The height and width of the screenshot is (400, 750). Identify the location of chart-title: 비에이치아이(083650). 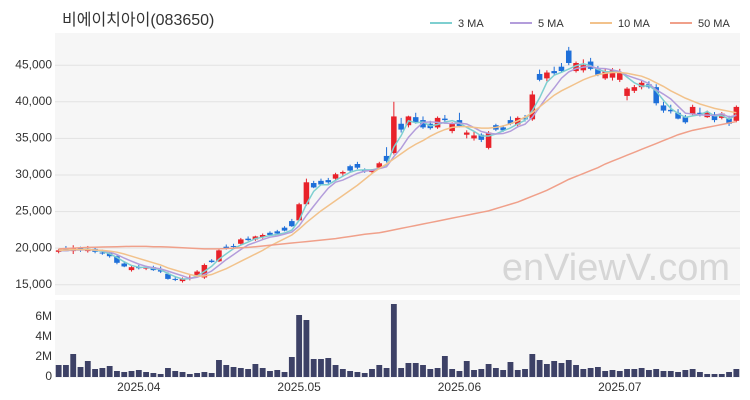
(138, 20).